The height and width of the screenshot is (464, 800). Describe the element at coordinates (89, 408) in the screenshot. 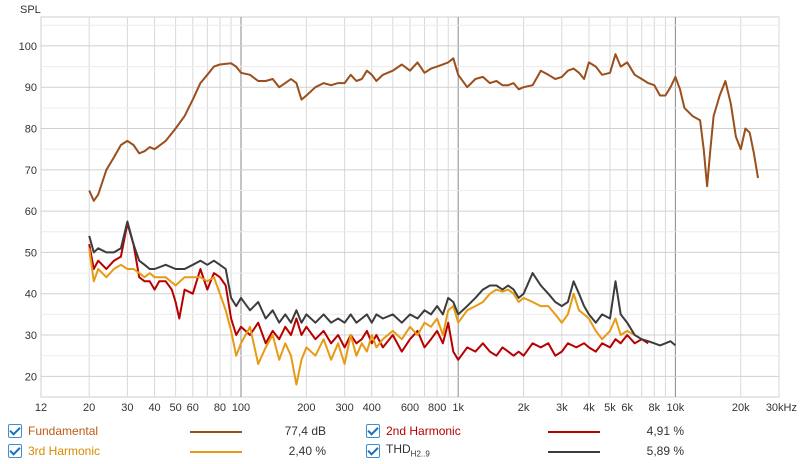

I see `x-tick-label: 20` at that location.